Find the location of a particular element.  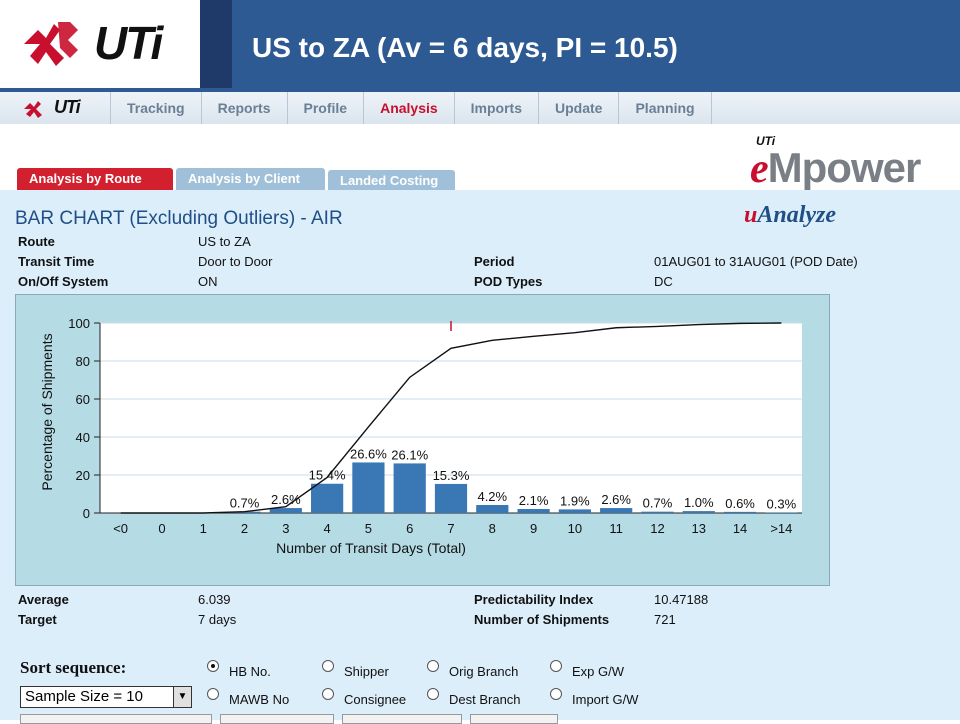

nav-item-analysis: Analysis is located at coordinates (408, 108).